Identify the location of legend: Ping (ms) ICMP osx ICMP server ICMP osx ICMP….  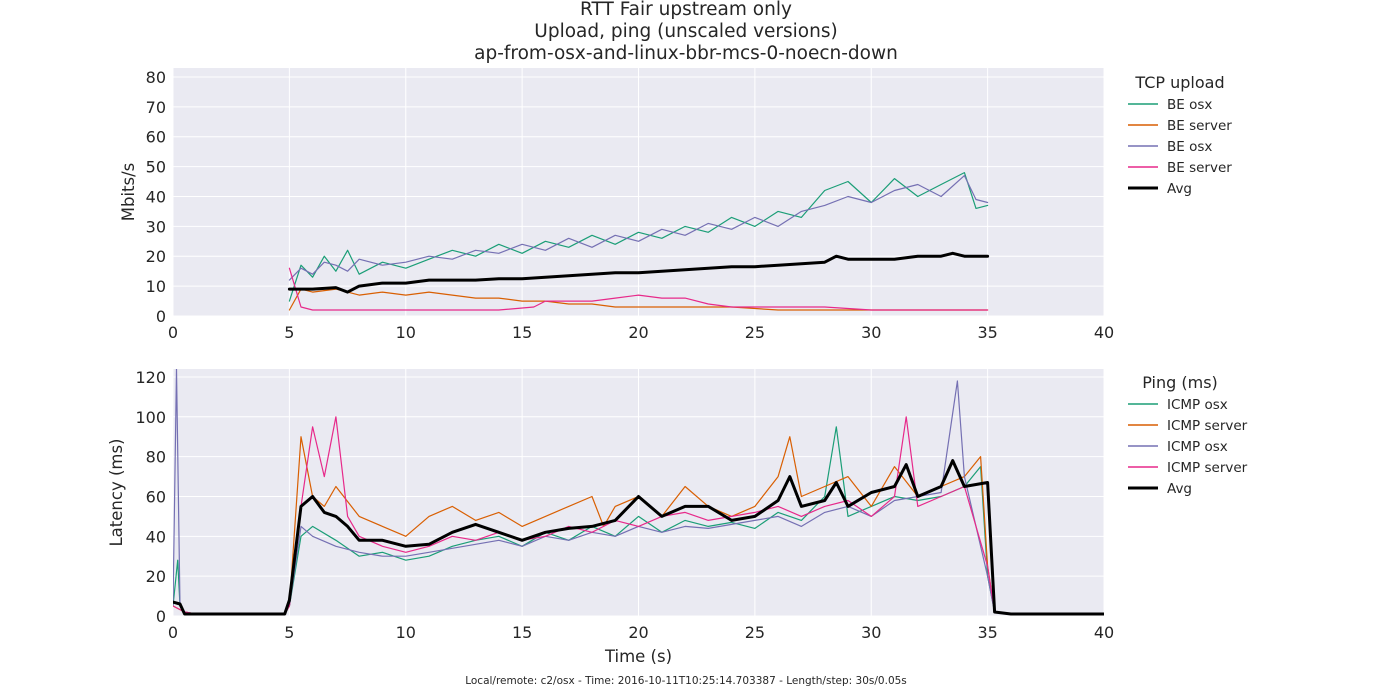
(1188, 435).